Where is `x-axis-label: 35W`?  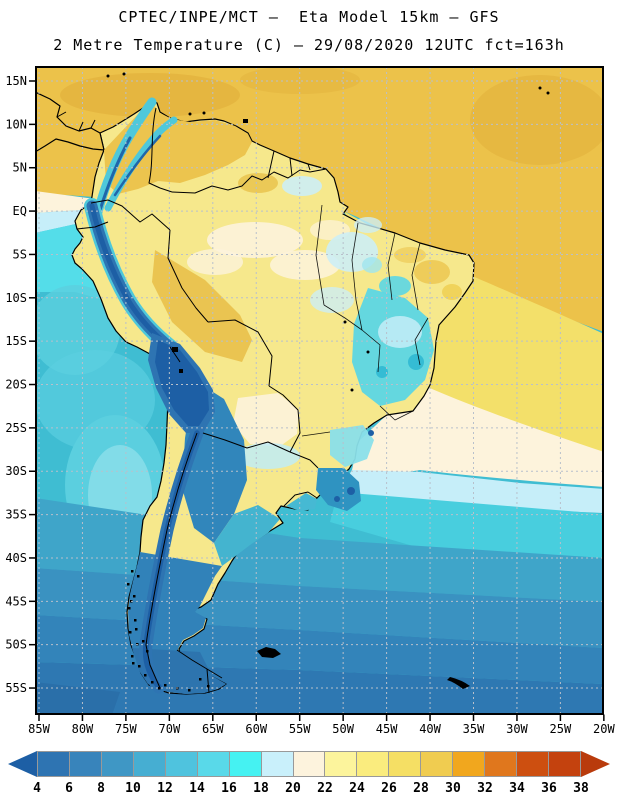 x-axis-label: 35W is located at coordinates (474, 729).